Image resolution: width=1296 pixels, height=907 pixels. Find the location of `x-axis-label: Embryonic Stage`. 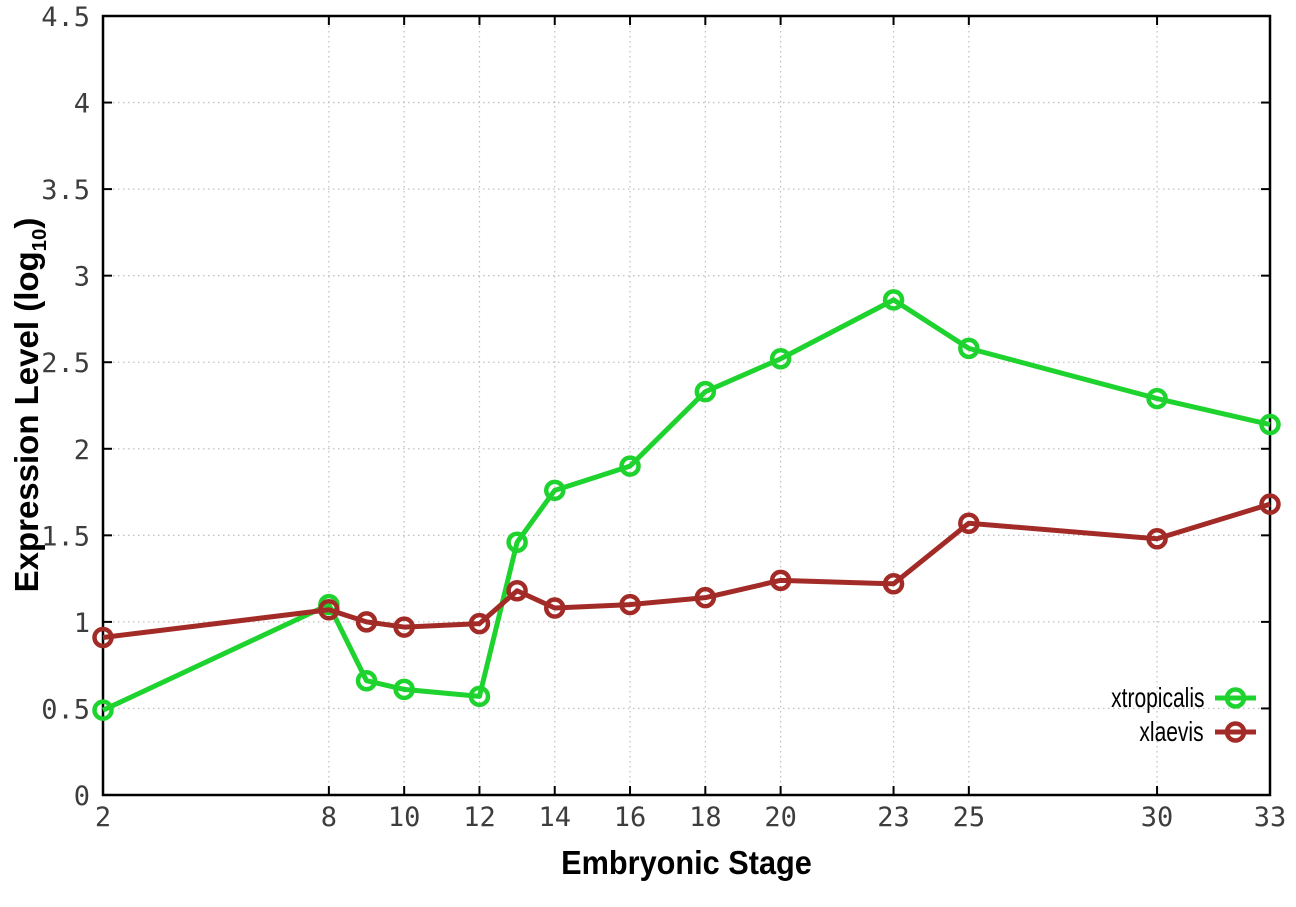

x-axis-label: Embryonic Stage is located at coordinates (686, 862).